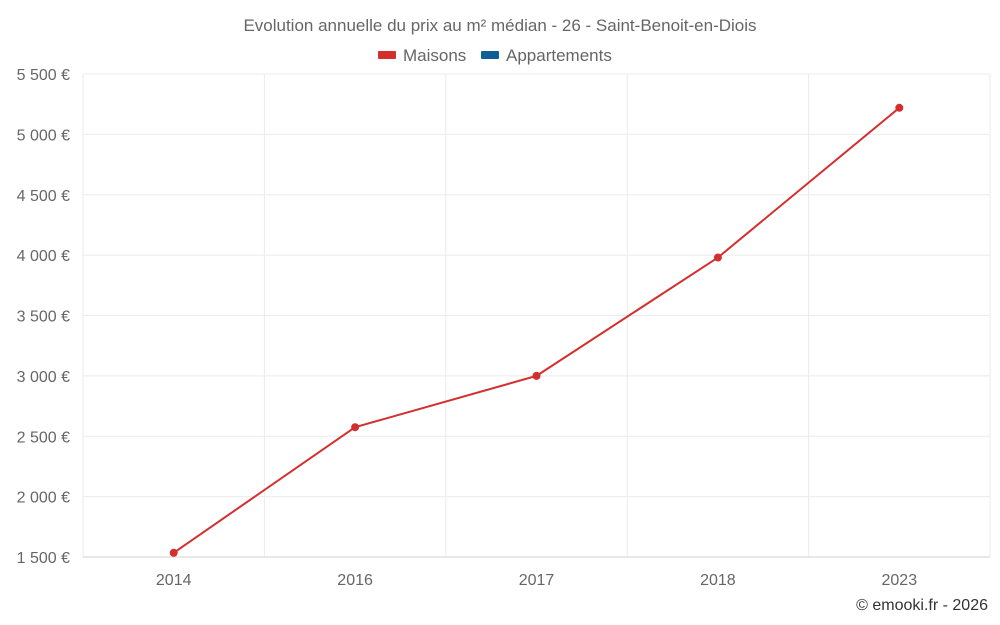  Describe the element at coordinates (717, 257) in the screenshot. I see `data-point-maisons-2018` at that location.